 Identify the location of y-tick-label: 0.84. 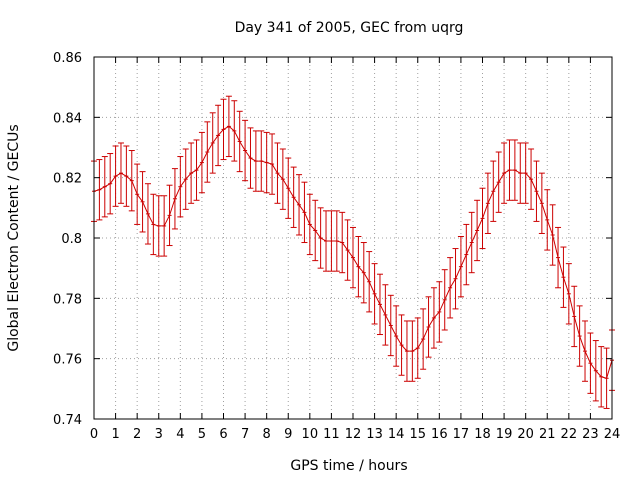
(67, 118).